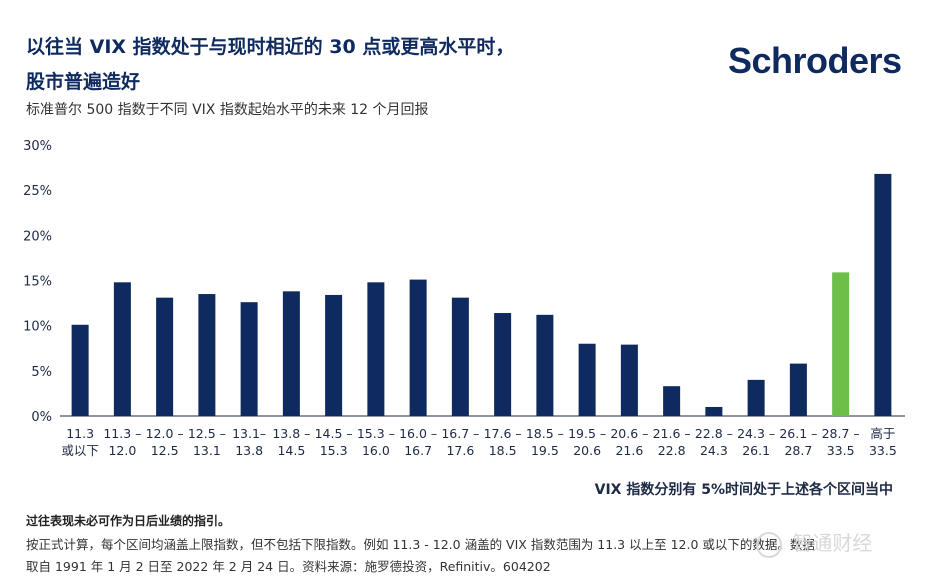 This screenshot has height=581, width=933. I want to click on x-tick-label: 或以下, so click(80, 450).